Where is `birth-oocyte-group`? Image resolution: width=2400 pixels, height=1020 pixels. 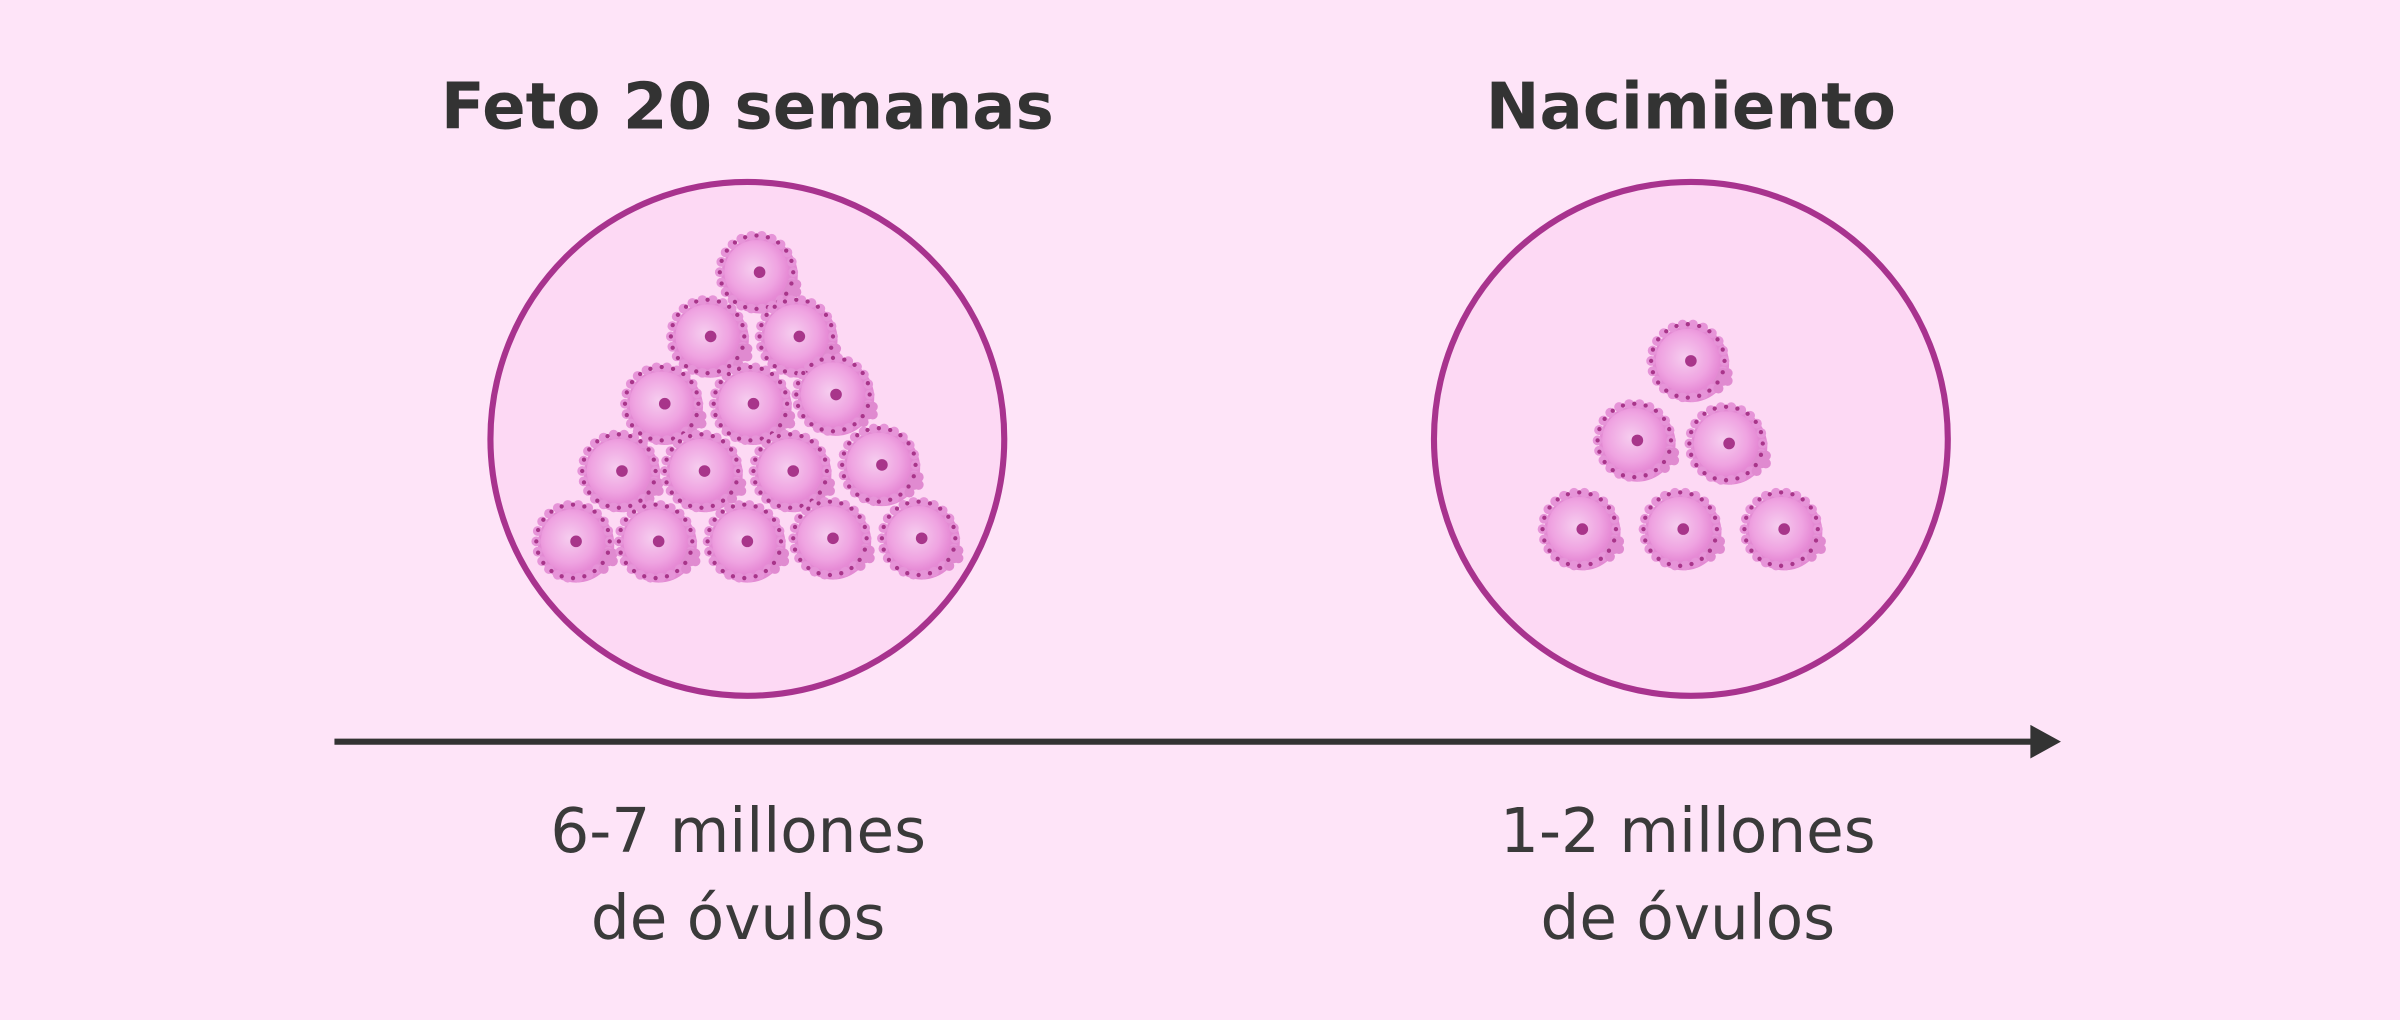 birth-oocyte-group is located at coordinates (1681, 445).